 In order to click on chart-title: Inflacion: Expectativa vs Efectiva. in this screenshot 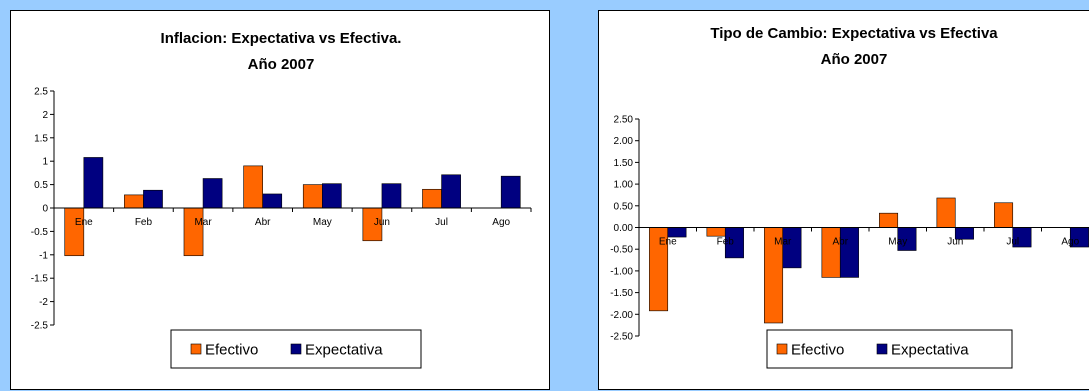, I will do `click(281, 38)`.